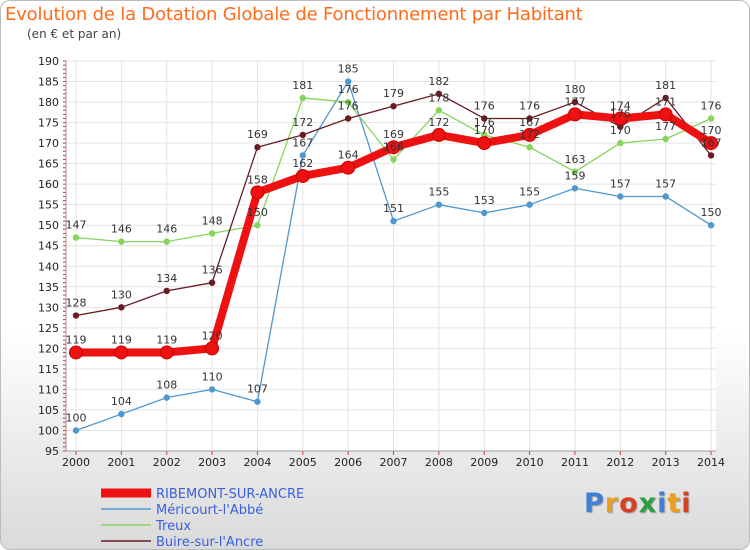 The image size is (750, 550). Describe the element at coordinates (574, 175) in the screenshot. I see `data-label: 159` at that location.